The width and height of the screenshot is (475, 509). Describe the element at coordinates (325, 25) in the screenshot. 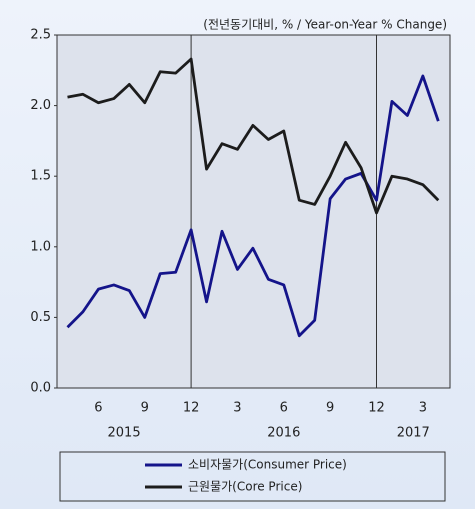

I see `chart-subtitle: (전년동기대비, % / Year-on-Year % Change)` at that location.